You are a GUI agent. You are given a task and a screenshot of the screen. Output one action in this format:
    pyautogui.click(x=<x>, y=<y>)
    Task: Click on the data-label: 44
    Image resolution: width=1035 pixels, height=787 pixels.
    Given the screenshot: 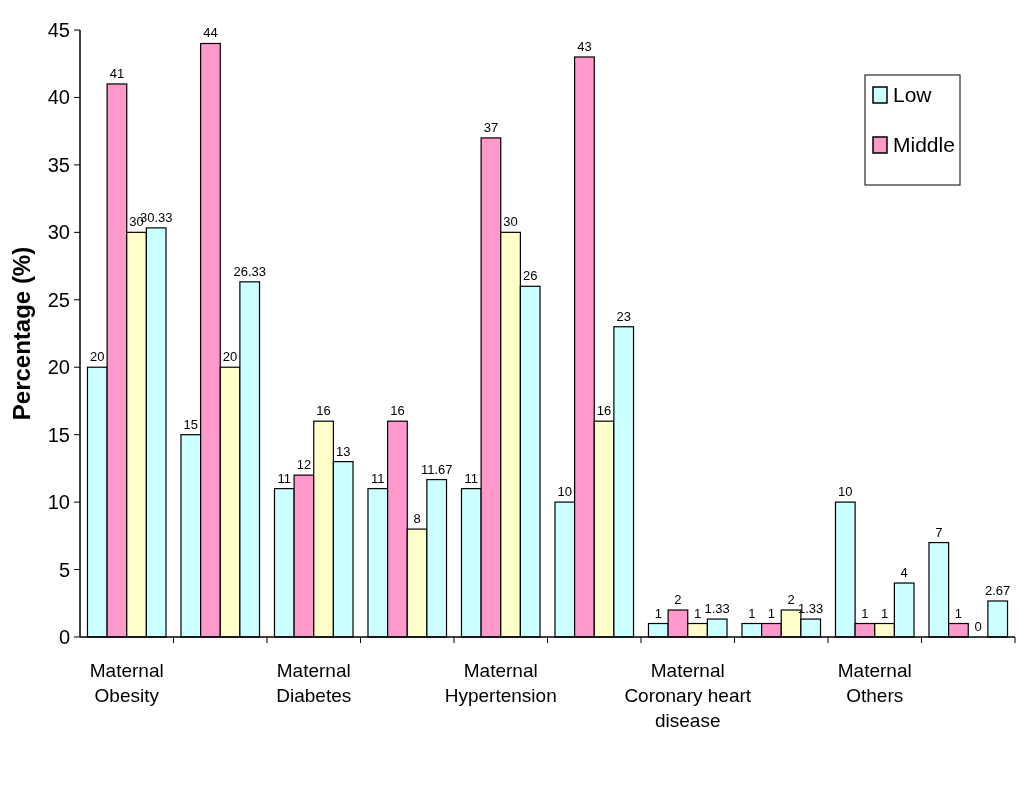 What is the action you would take?
    pyautogui.click(x=210, y=33)
    